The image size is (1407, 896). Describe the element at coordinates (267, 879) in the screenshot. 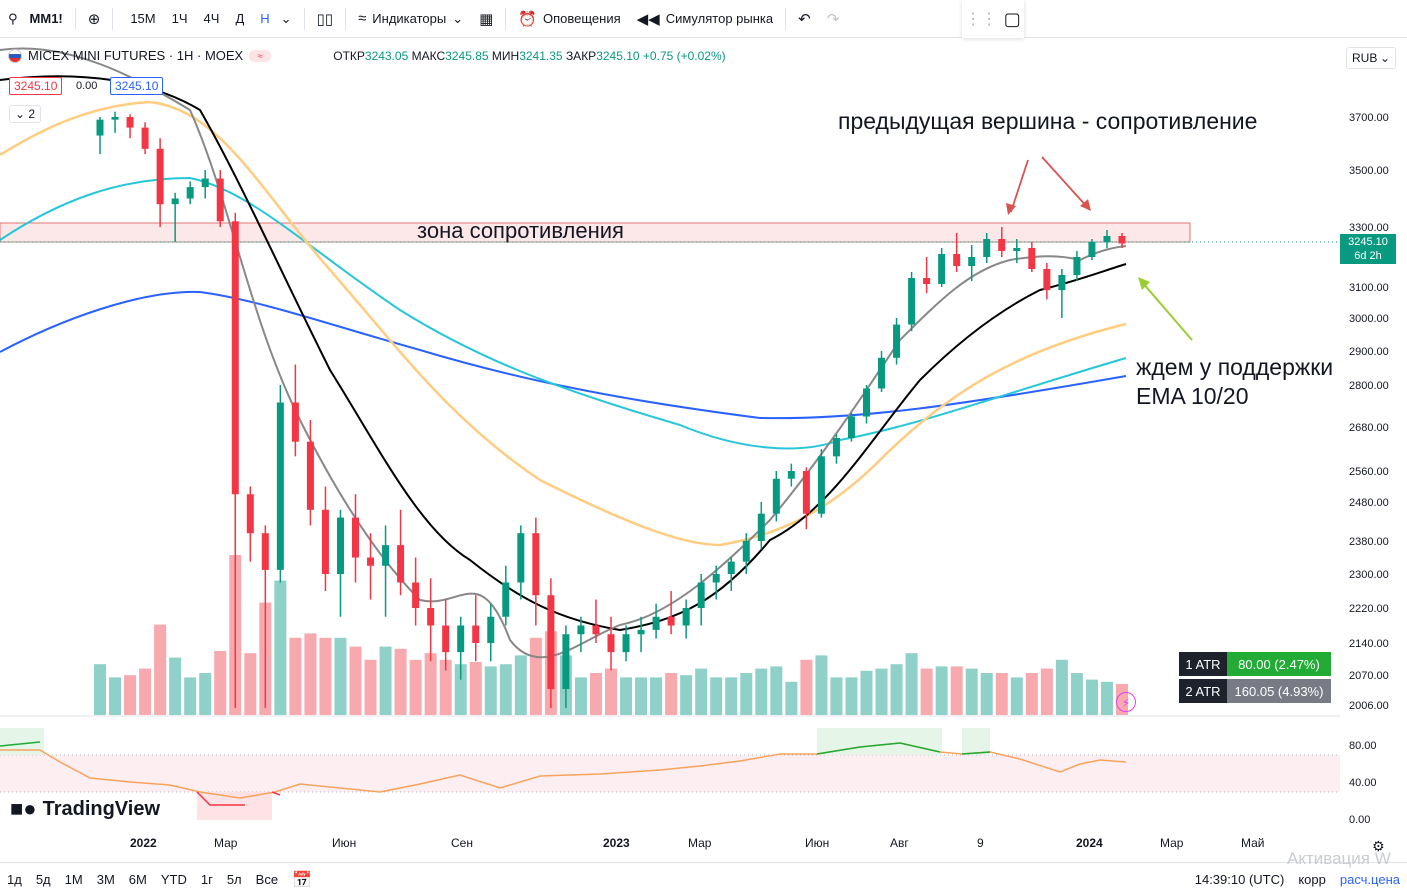

I see `range-all: Все` at that location.